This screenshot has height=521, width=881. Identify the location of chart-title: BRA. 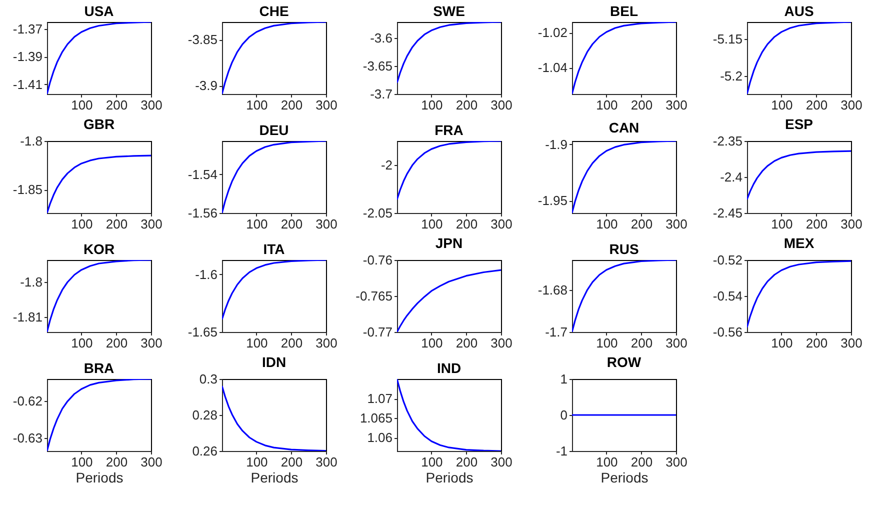
(99, 368).